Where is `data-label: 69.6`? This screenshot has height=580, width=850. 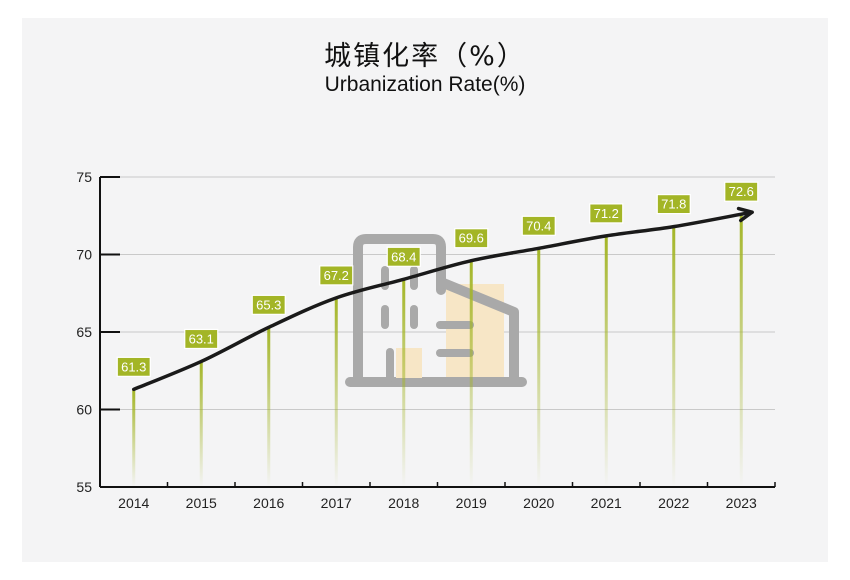 data-label: 69.6 is located at coordinates (471, 238).